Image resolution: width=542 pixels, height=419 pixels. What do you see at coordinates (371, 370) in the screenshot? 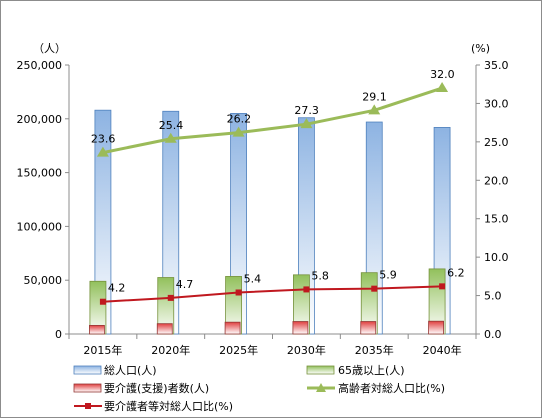
I see `legend-label-65-plus: 65歳以上(人)` at bounding box center [371, 370].